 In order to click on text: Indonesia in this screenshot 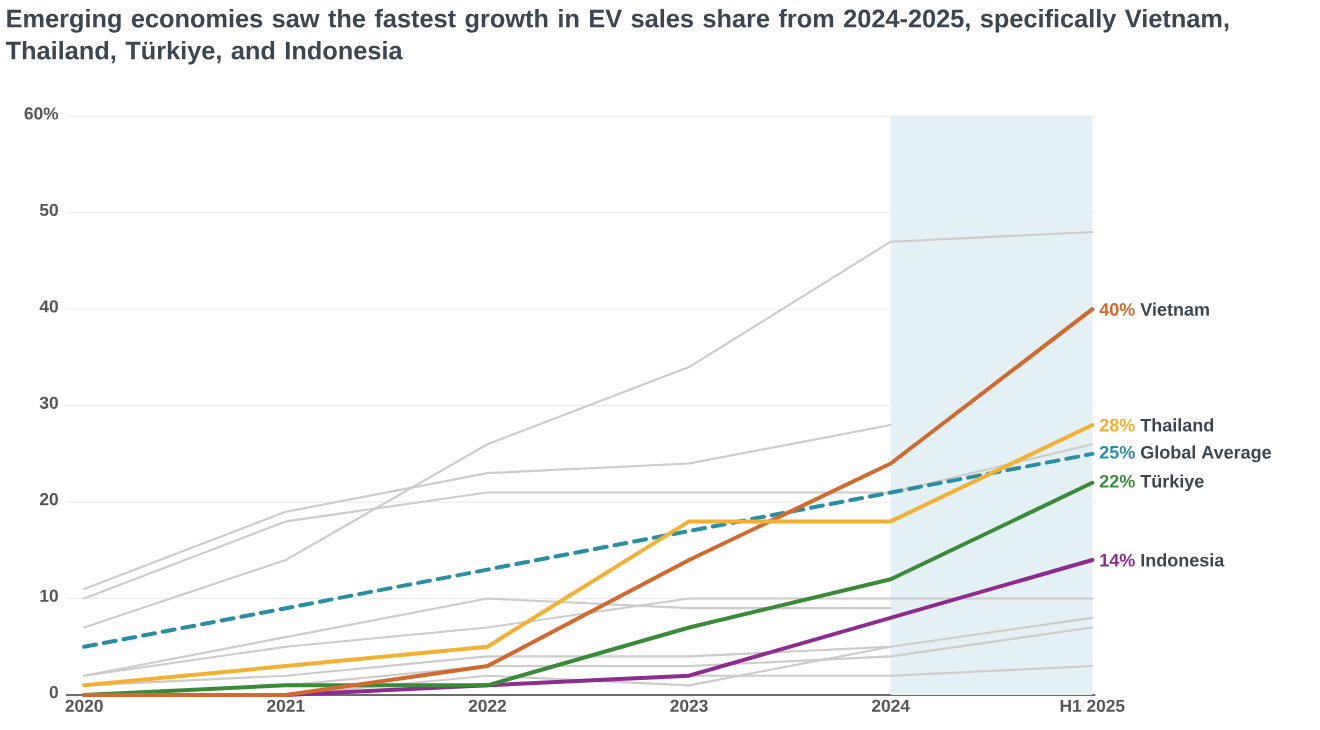, I will do `click(1183, 560)`.